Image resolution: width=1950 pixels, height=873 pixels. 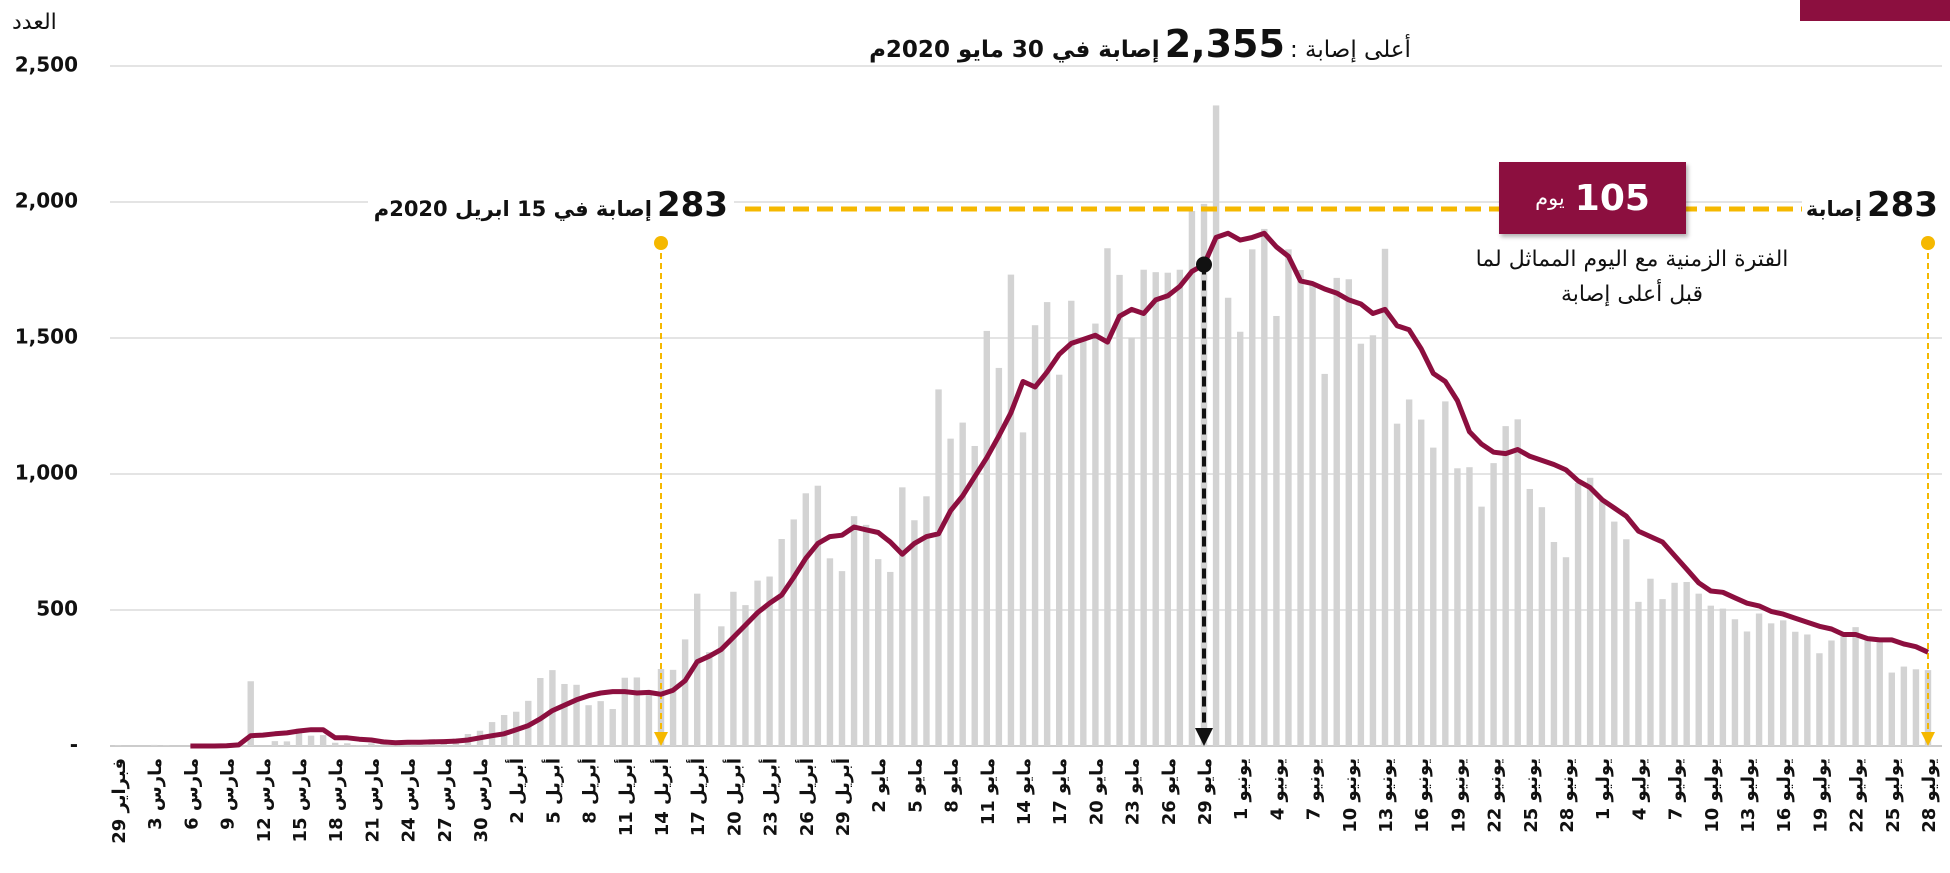 What do you see at coordinates (806, 797) in the screenshot?
I see `x-tick-label: 26 أبريل` at bounding box center [806, 797].